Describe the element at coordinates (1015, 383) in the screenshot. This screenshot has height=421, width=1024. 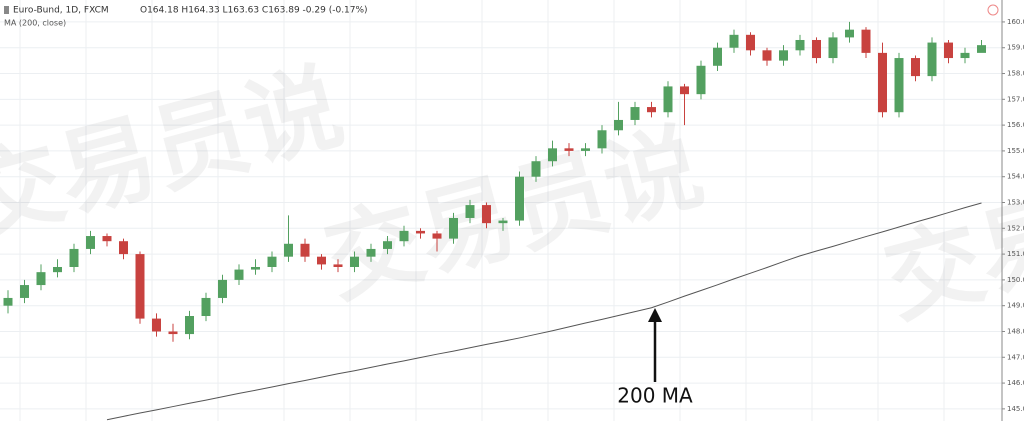
I see `y-tick-label: 146.00` at that location.